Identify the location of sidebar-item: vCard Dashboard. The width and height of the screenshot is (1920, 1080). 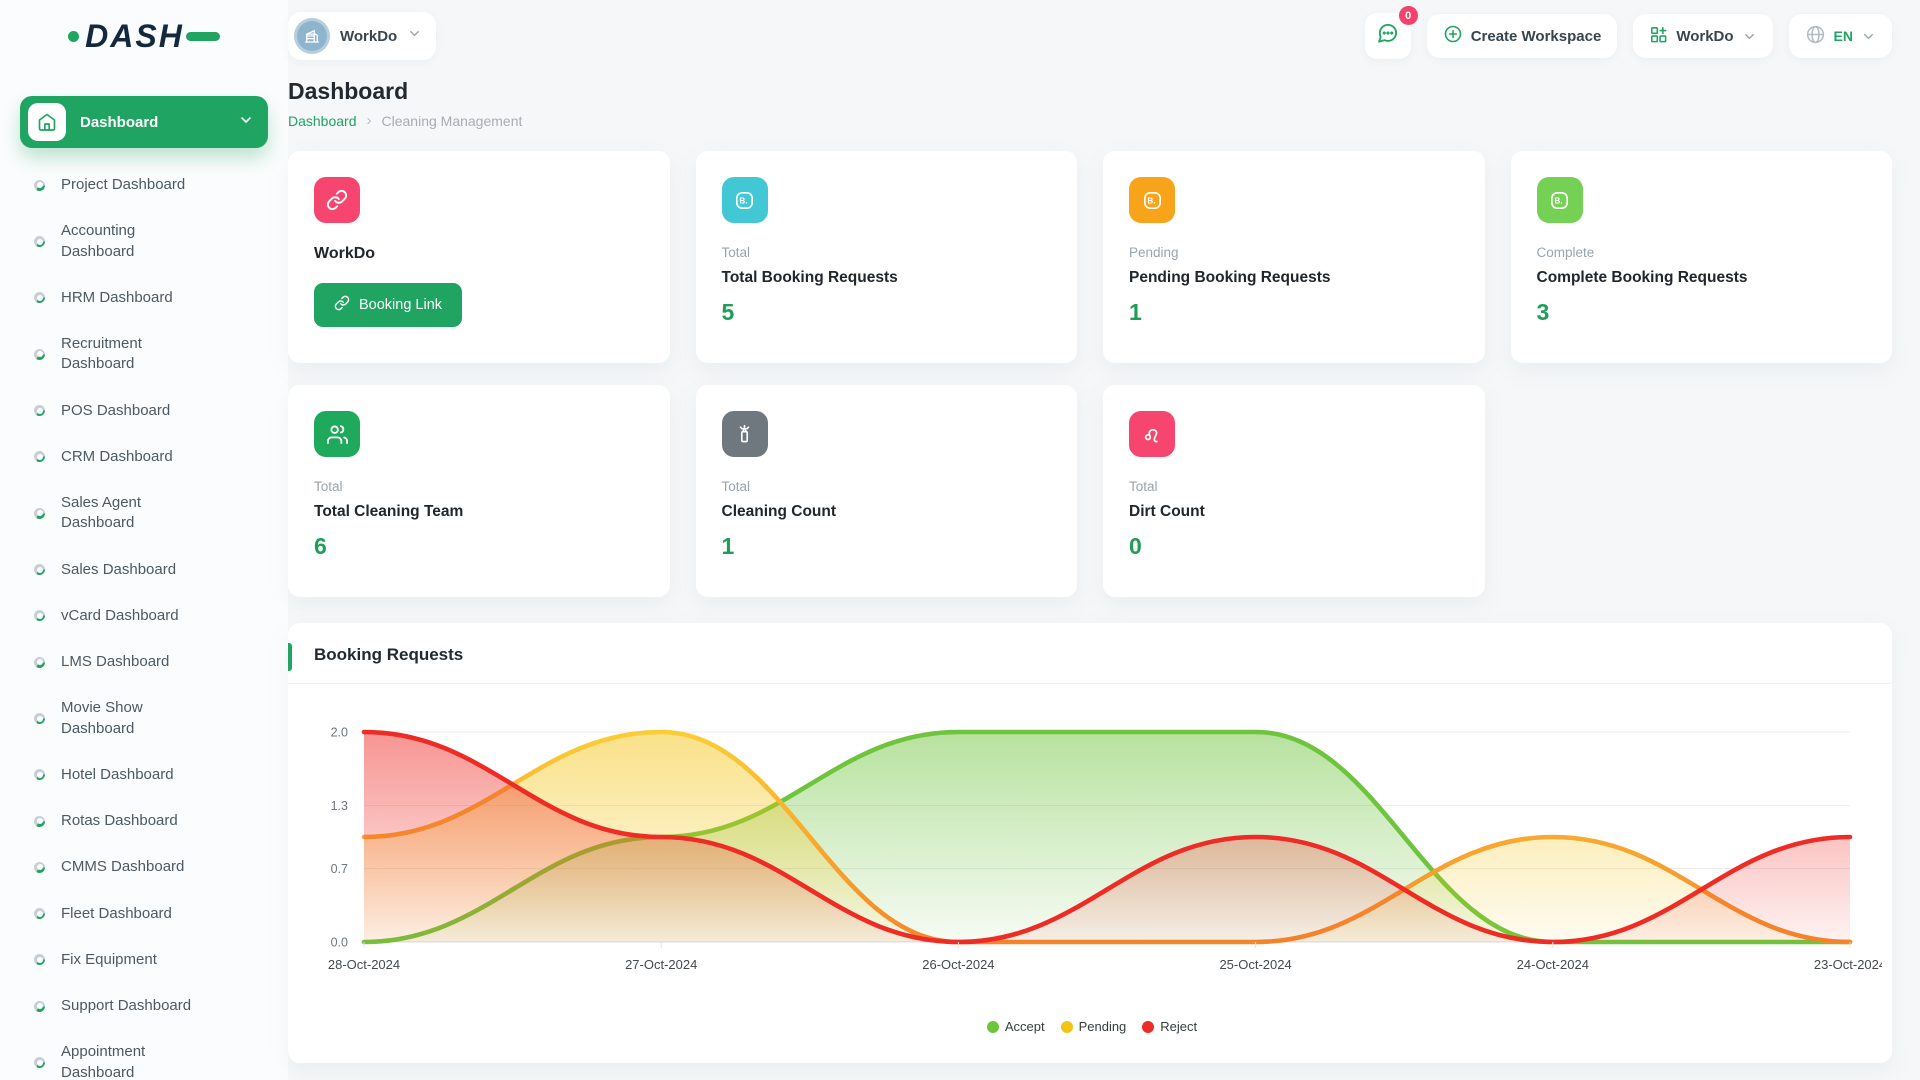
(144, 616).